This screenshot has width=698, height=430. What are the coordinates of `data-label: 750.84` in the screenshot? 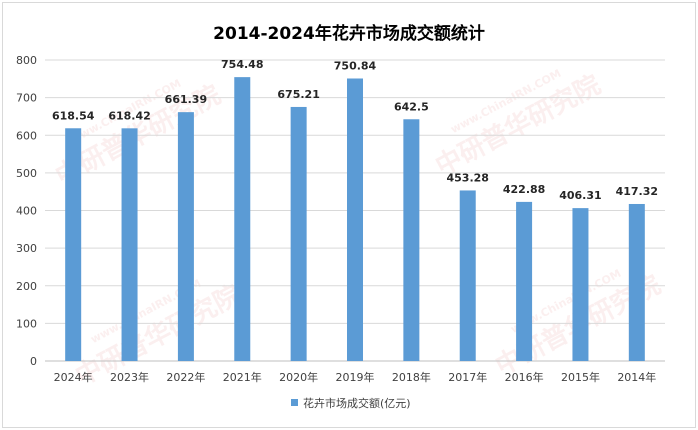 It's located at (355, 65).